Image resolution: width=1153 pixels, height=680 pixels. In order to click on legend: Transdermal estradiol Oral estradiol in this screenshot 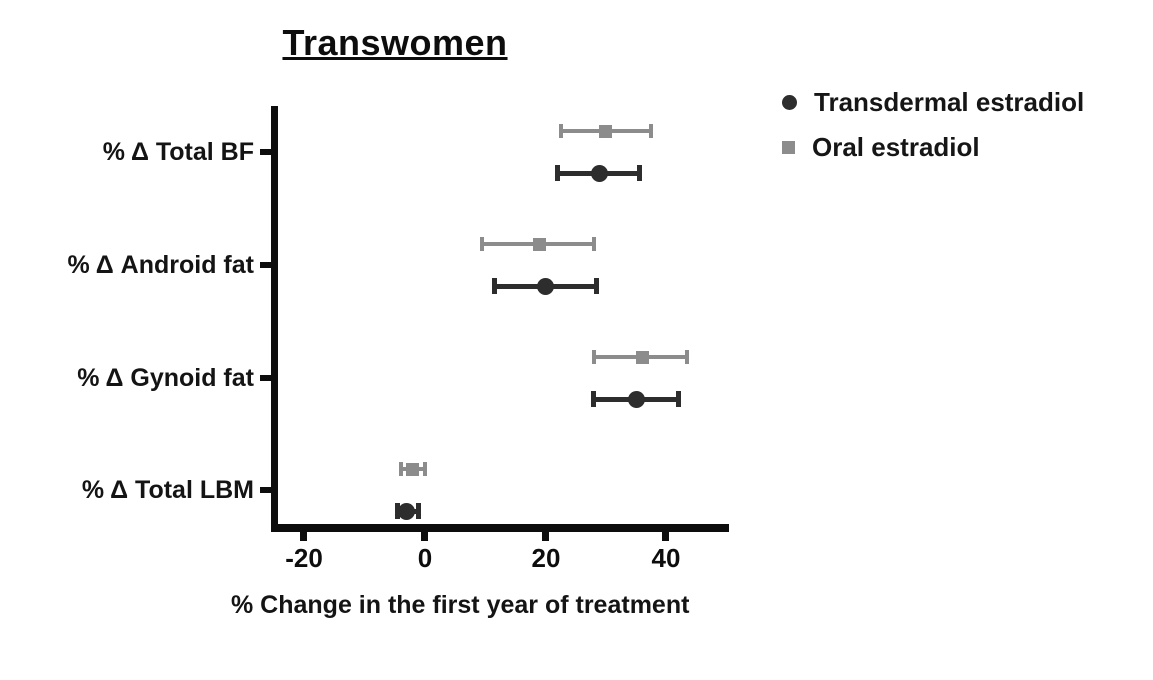, I will do `click(933, 131)`.